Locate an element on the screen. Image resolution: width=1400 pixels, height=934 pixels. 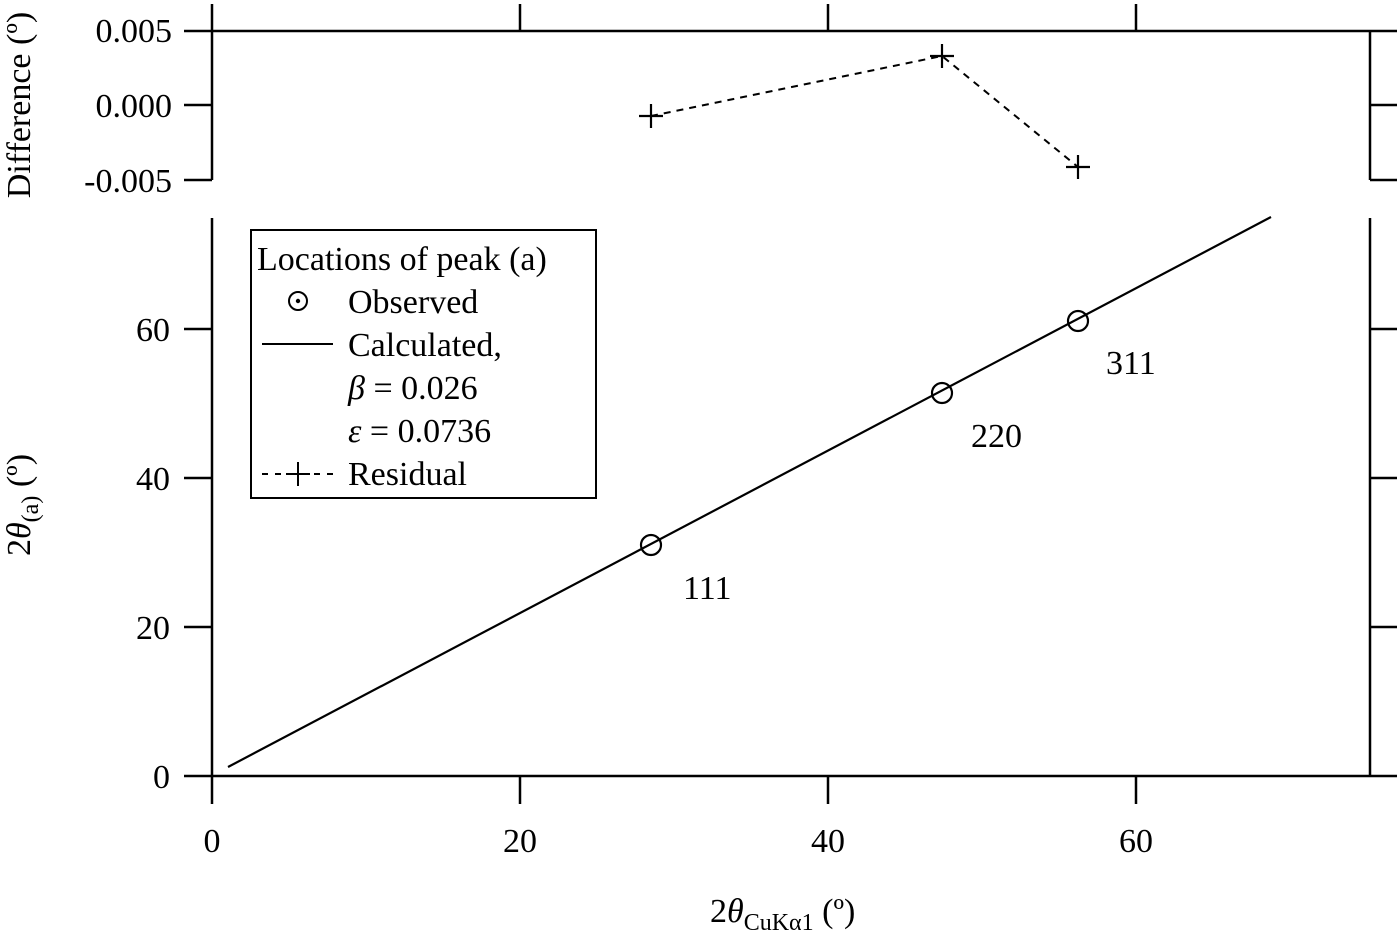
legend-beta-label: β = 0.026 is located at coordinates (412, 388).